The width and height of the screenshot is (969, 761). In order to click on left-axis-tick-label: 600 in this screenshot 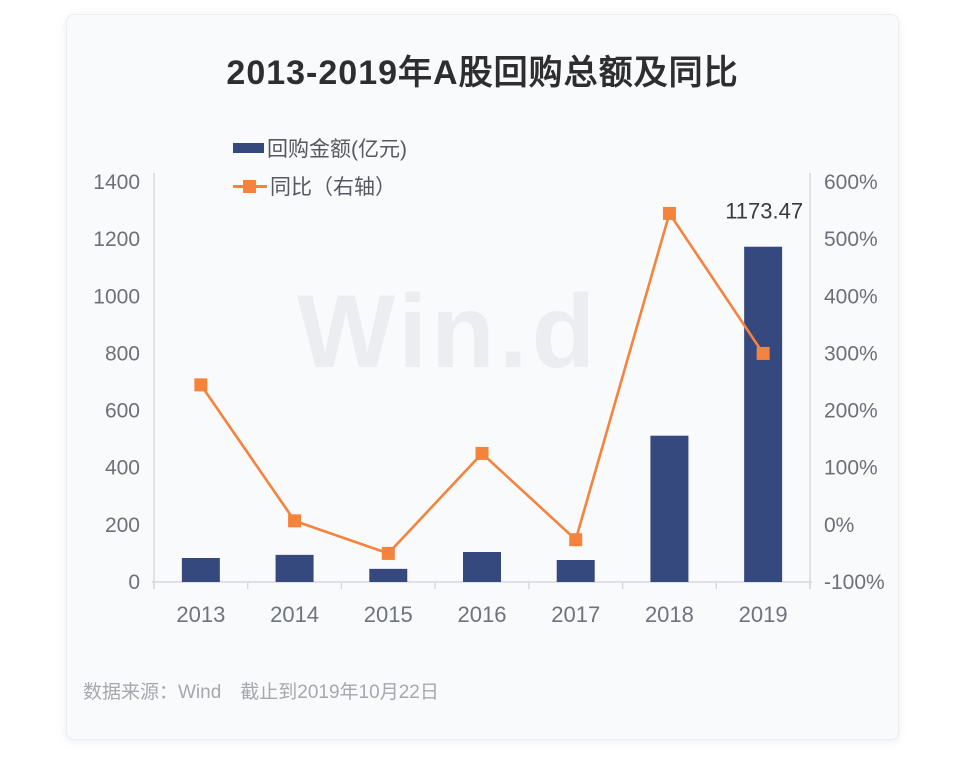, I will do `click(122, 411)`.